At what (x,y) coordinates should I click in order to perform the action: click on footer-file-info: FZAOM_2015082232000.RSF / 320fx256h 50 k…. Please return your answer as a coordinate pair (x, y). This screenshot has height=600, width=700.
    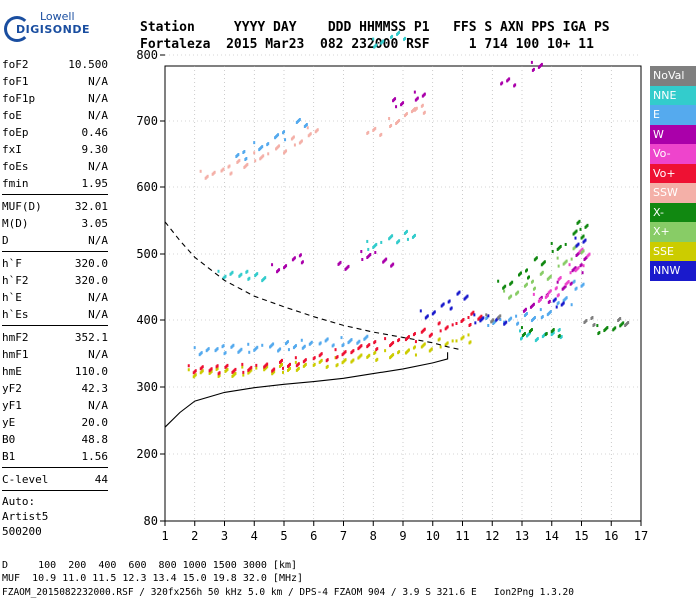
    Looking at the image, I should click on (288, 592).